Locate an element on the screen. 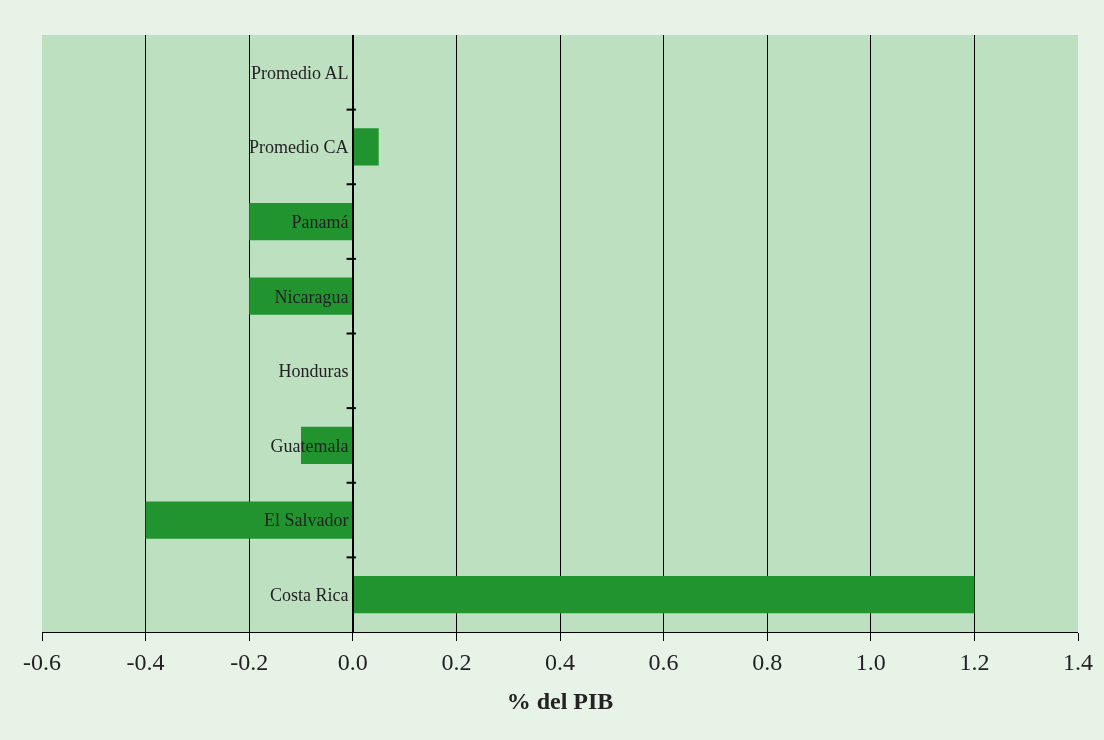  x-tick-label: 0.8 is located at coordinates (767, 661).